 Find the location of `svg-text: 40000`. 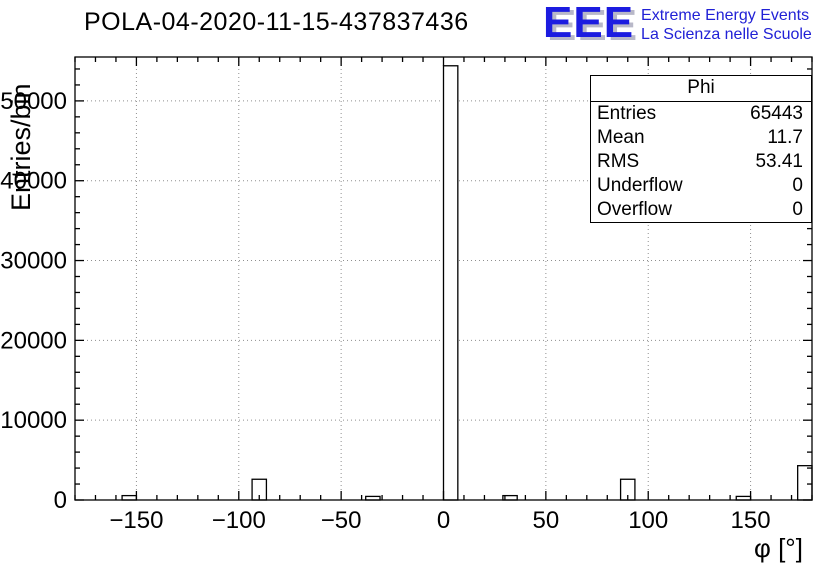

svg-text: 40000 is located at coordinates (33, 181).